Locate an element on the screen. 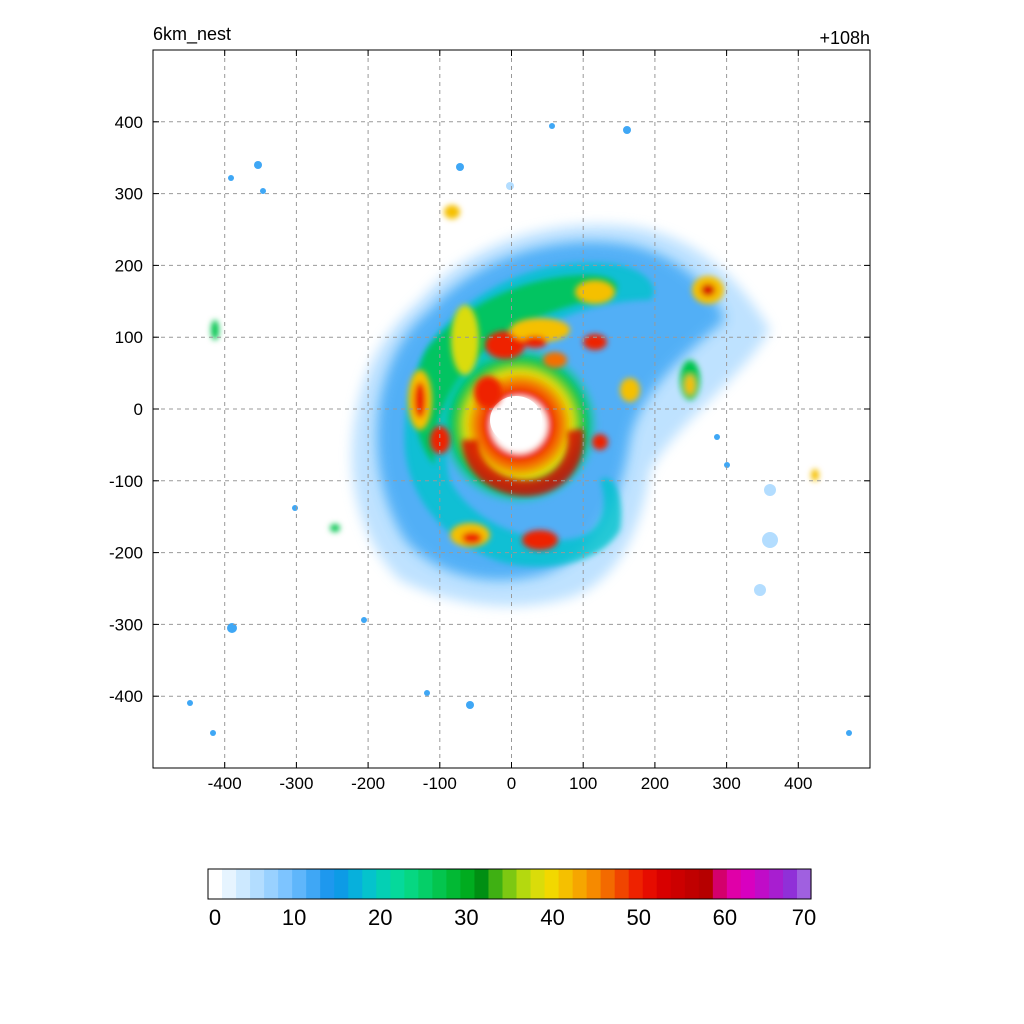 The image size is (1024, 1024). eye is located at coordinates (516, 420).